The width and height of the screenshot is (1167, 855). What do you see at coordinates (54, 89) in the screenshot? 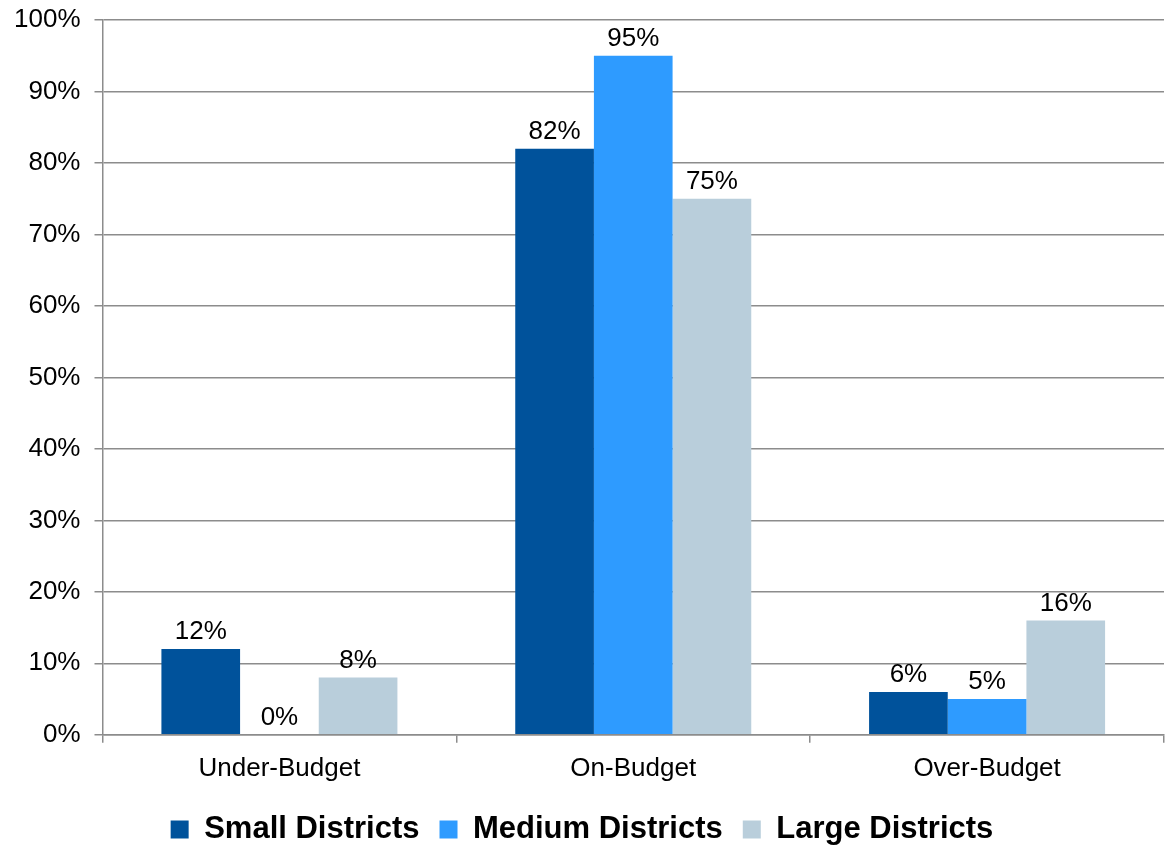
I see `y-tick-label: 90%` at bounding box center [54, 89].